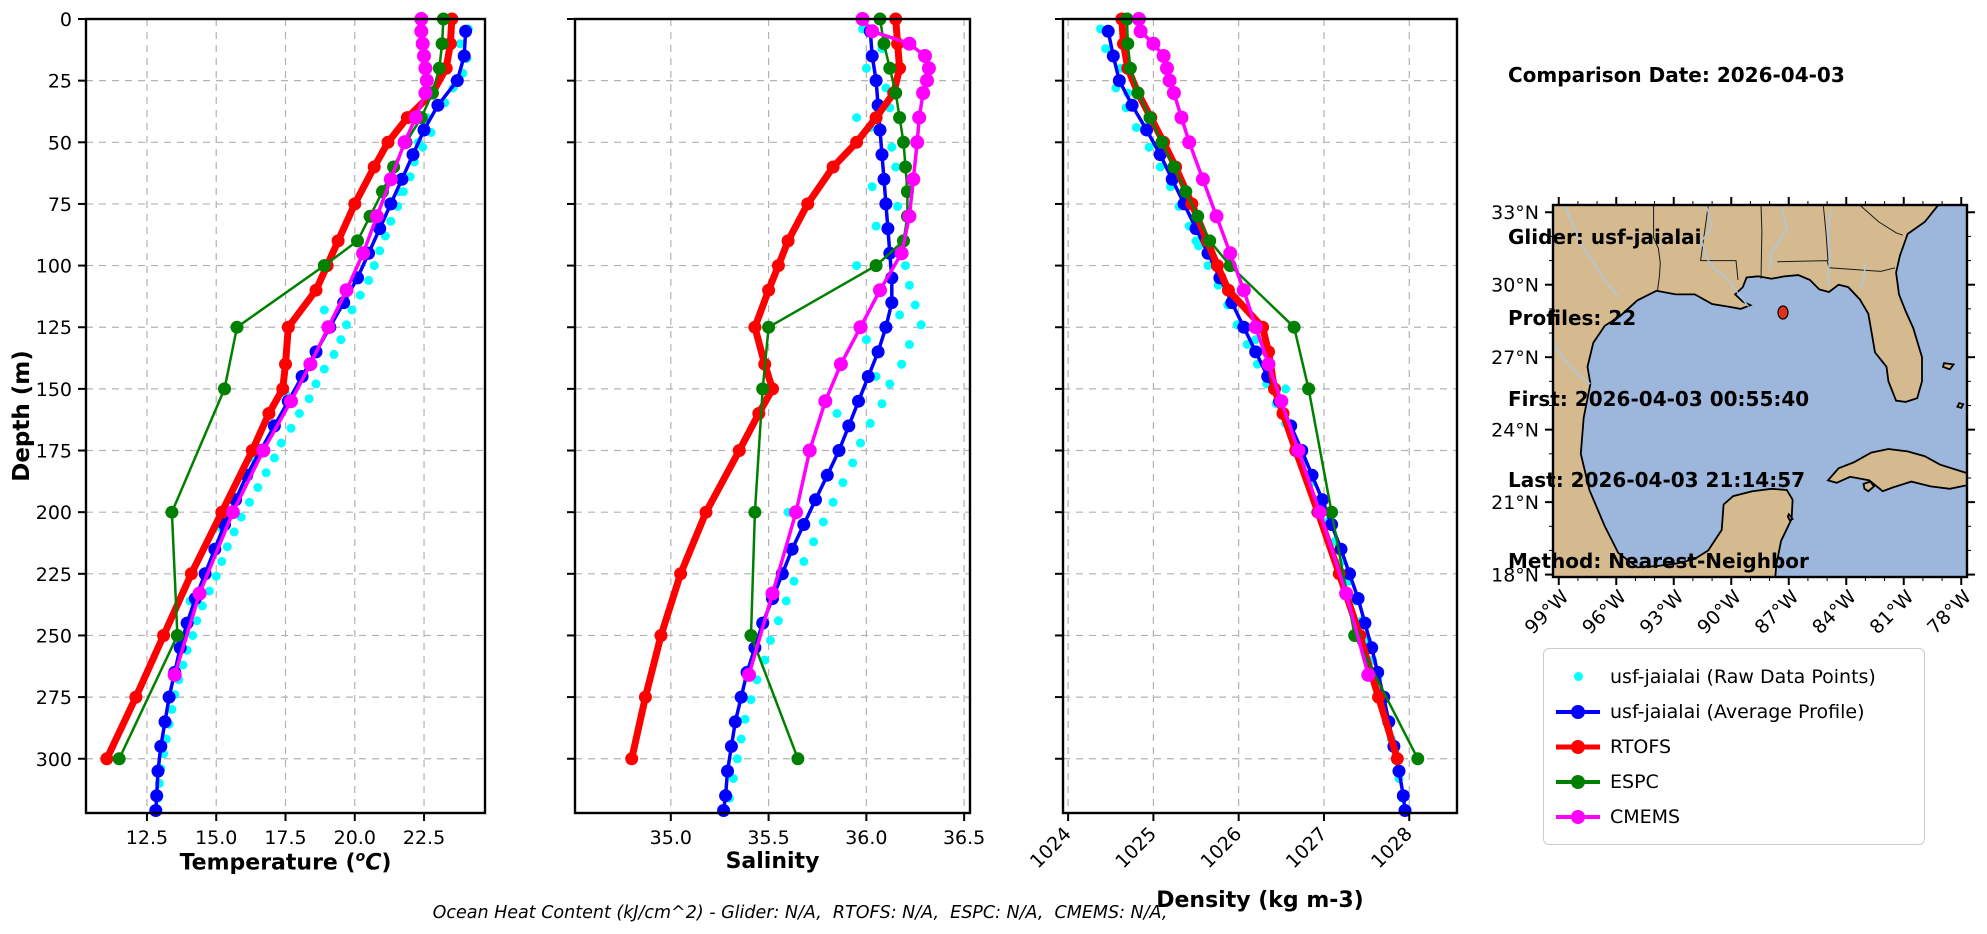 This screenshot has width=1987, height=934. What do you see at coordinates (1515, 358) in the screenshot?
I see `svg-text: 27°N` at bounding box center [1515, 358].